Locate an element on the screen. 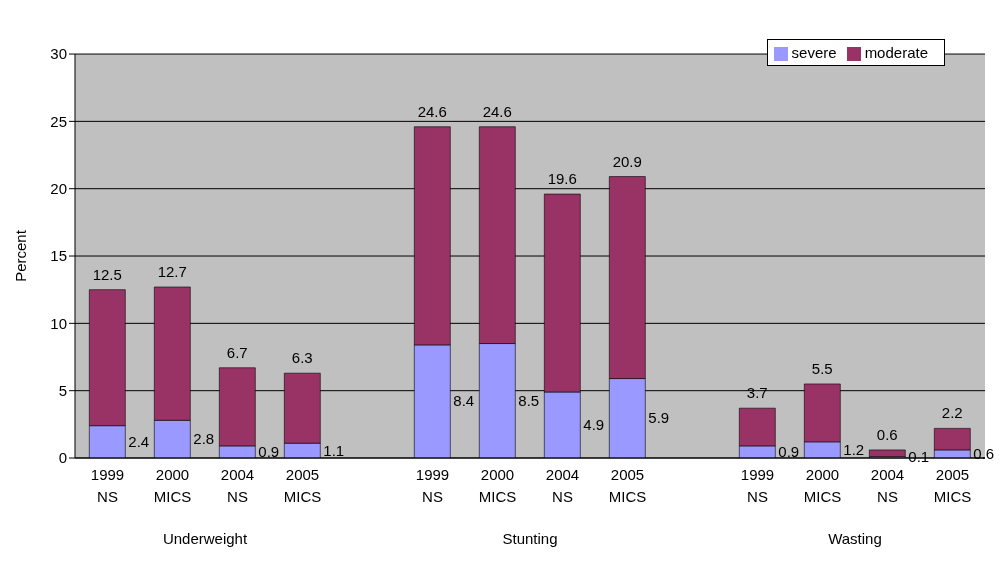 Image resolution: width=1005 pixels, height=574 pixels. y-tick-label: 30 is located at coordinates (58, 54).